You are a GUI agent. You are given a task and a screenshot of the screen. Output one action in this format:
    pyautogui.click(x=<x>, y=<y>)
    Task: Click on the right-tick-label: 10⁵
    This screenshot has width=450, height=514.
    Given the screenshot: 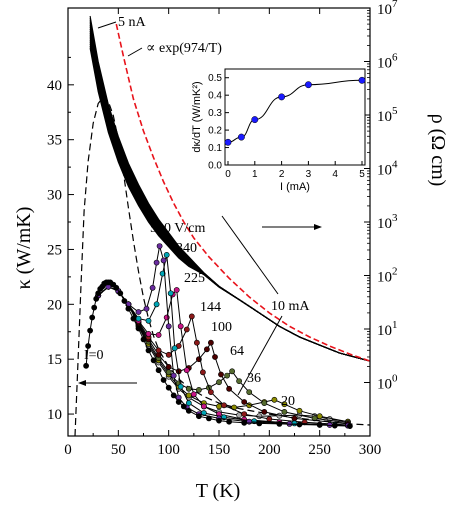 What is the action you would take?
    pyautogui.click(x=387, y=115)
    